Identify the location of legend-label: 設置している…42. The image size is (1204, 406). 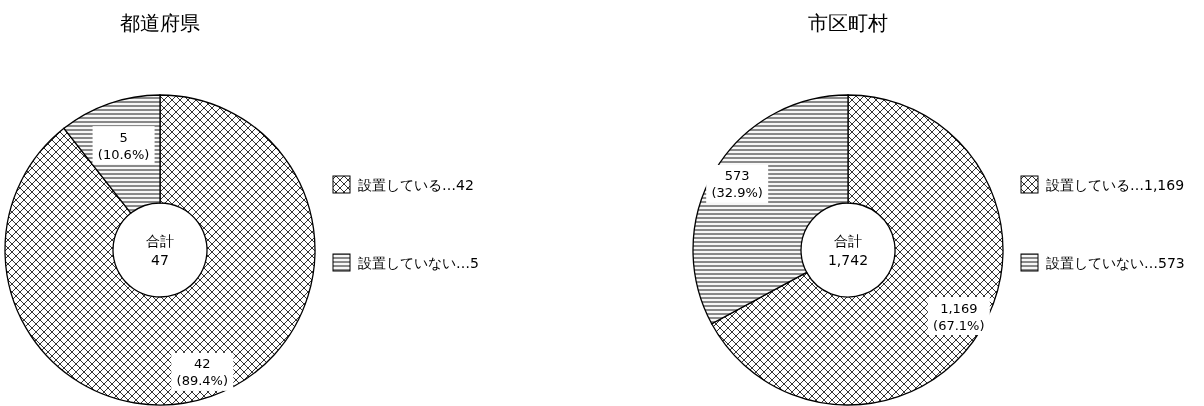
(416, 185).